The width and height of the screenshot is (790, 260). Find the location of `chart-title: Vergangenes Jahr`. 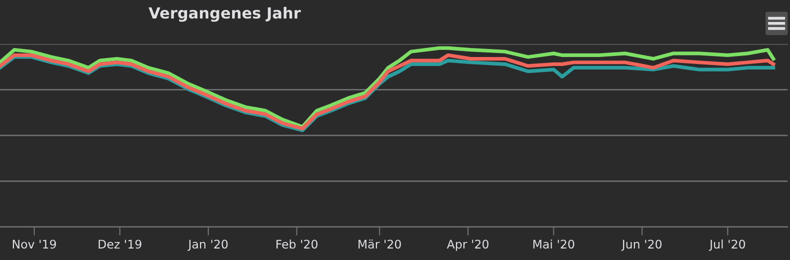

chart-title: Vergangenes Jahr is located at coordinates (224, 14).